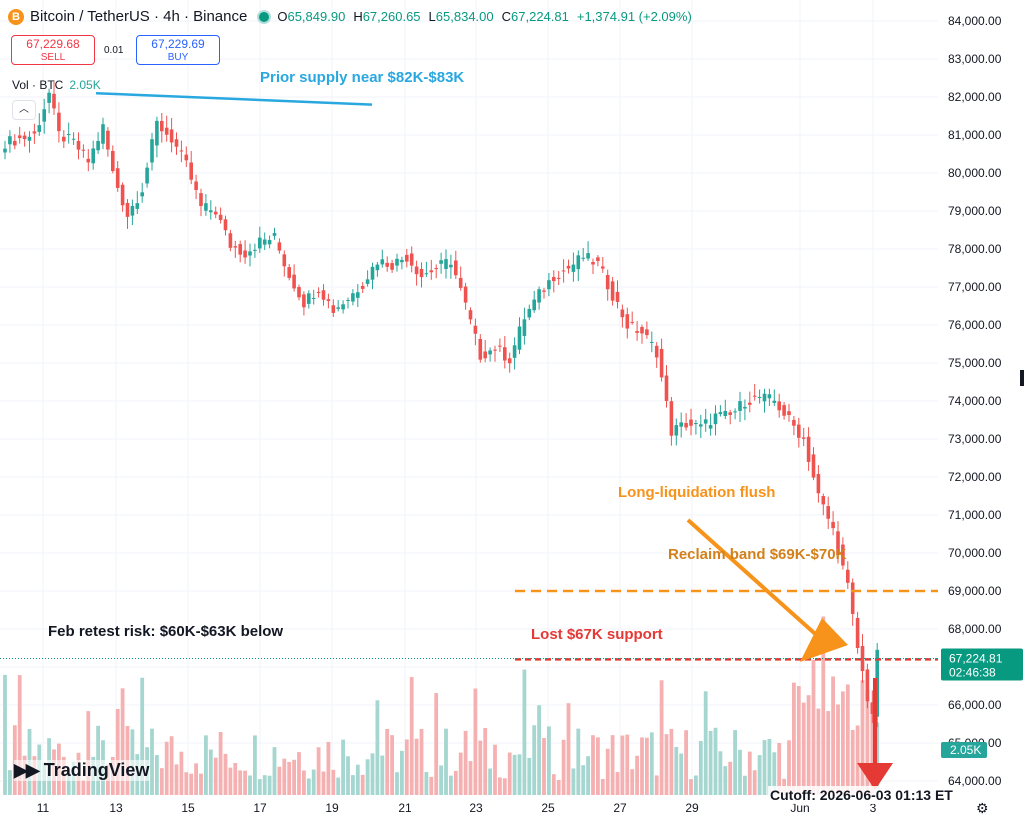 The image size is (1026, 822). What do you see at coordinates (982, 808) in the screenshot?
I see `gear-icon: ⚙` at bounding box center [982, 808].